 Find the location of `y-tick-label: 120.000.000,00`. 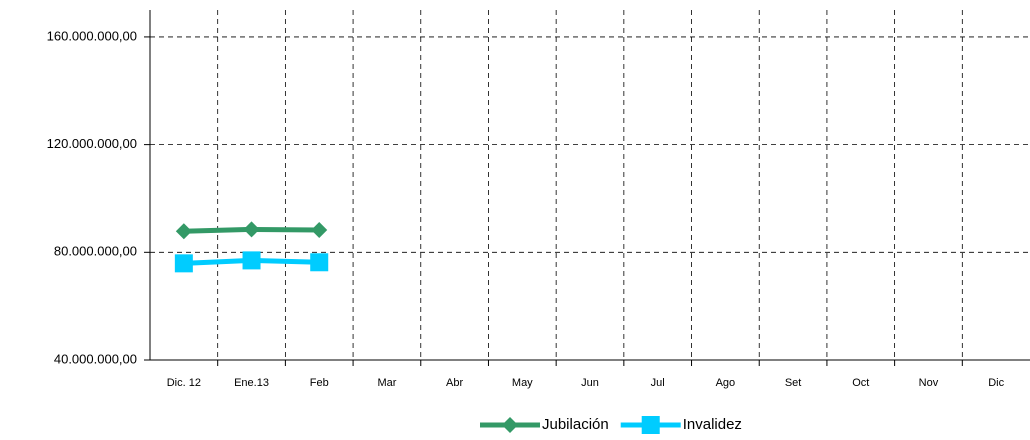

y-tick-label: 120.000.000,00 is located at coordinates (92, 143).